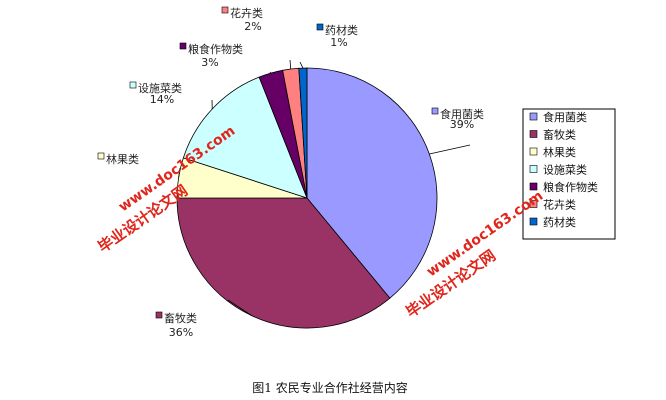  What do you see at coordinates (565, 170) in the screenshot?
I see `legend-label-4: 设施菜类` at bounding box center [565, 170].